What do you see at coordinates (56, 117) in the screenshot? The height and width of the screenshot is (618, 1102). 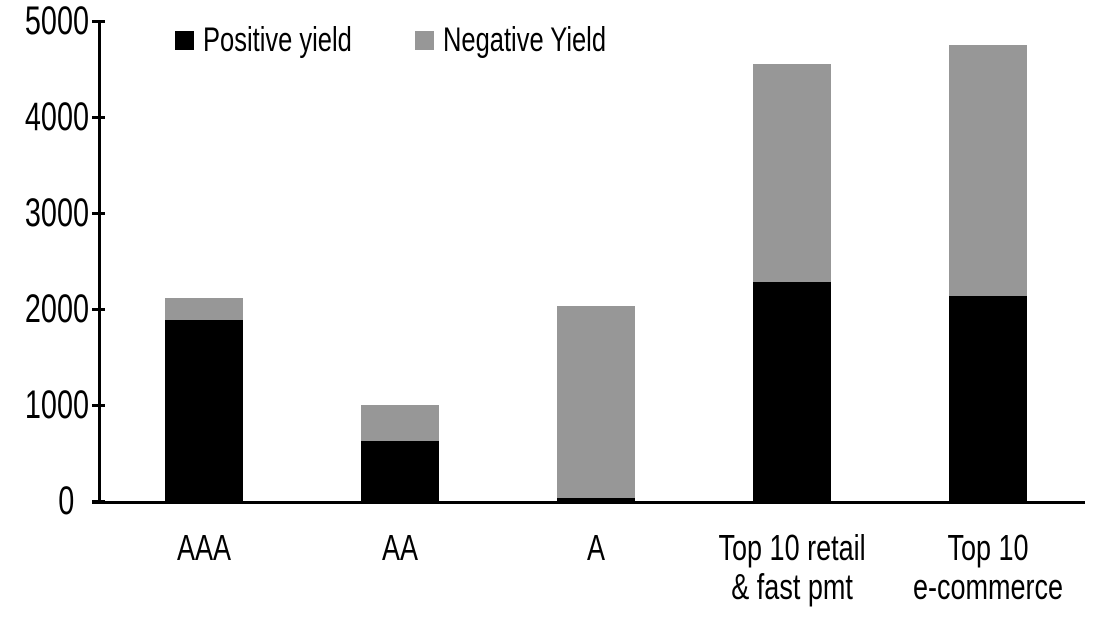 I see `y-axis-tick-label: 4000` at bounding box center [56, 117].